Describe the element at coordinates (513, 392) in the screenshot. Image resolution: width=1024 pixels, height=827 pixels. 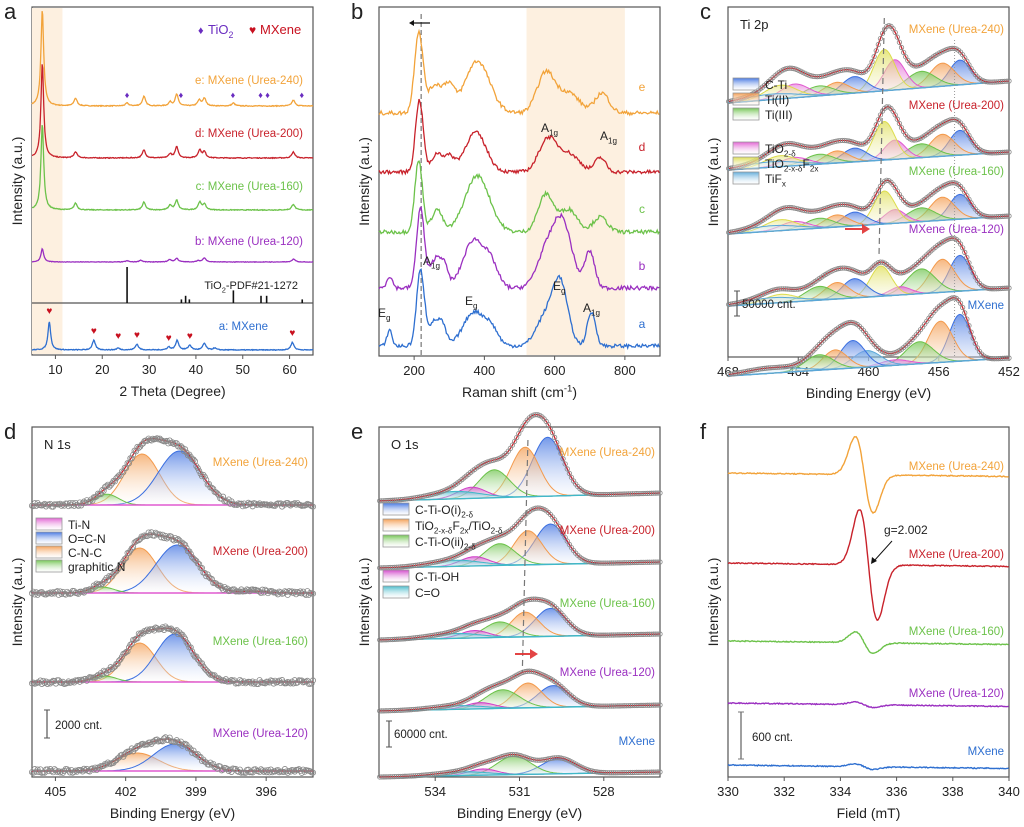
I see `label-part: Raman shift (cm` at that location.